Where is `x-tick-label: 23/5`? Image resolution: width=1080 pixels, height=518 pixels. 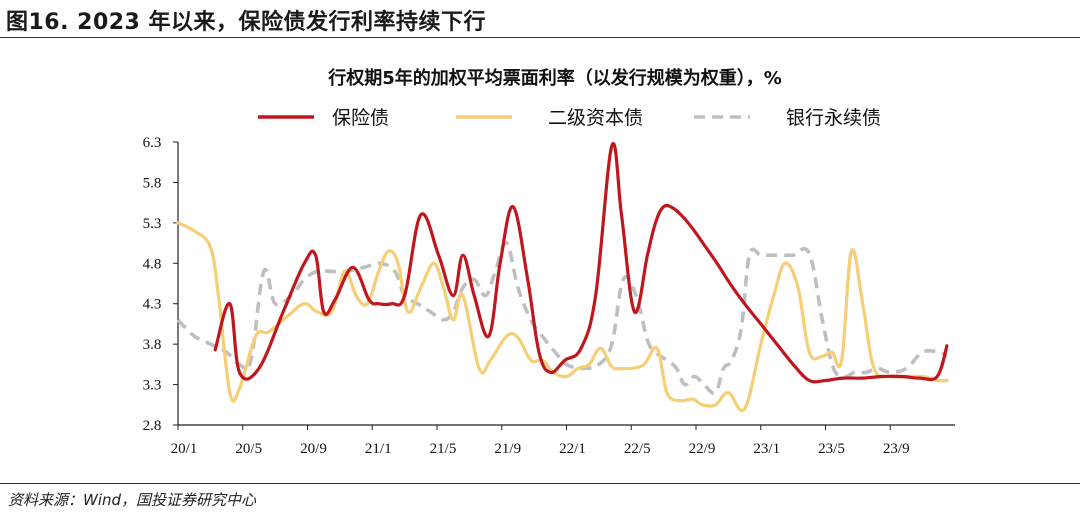
x-tick-label: 23/5 is located at coordinates (831, 449).